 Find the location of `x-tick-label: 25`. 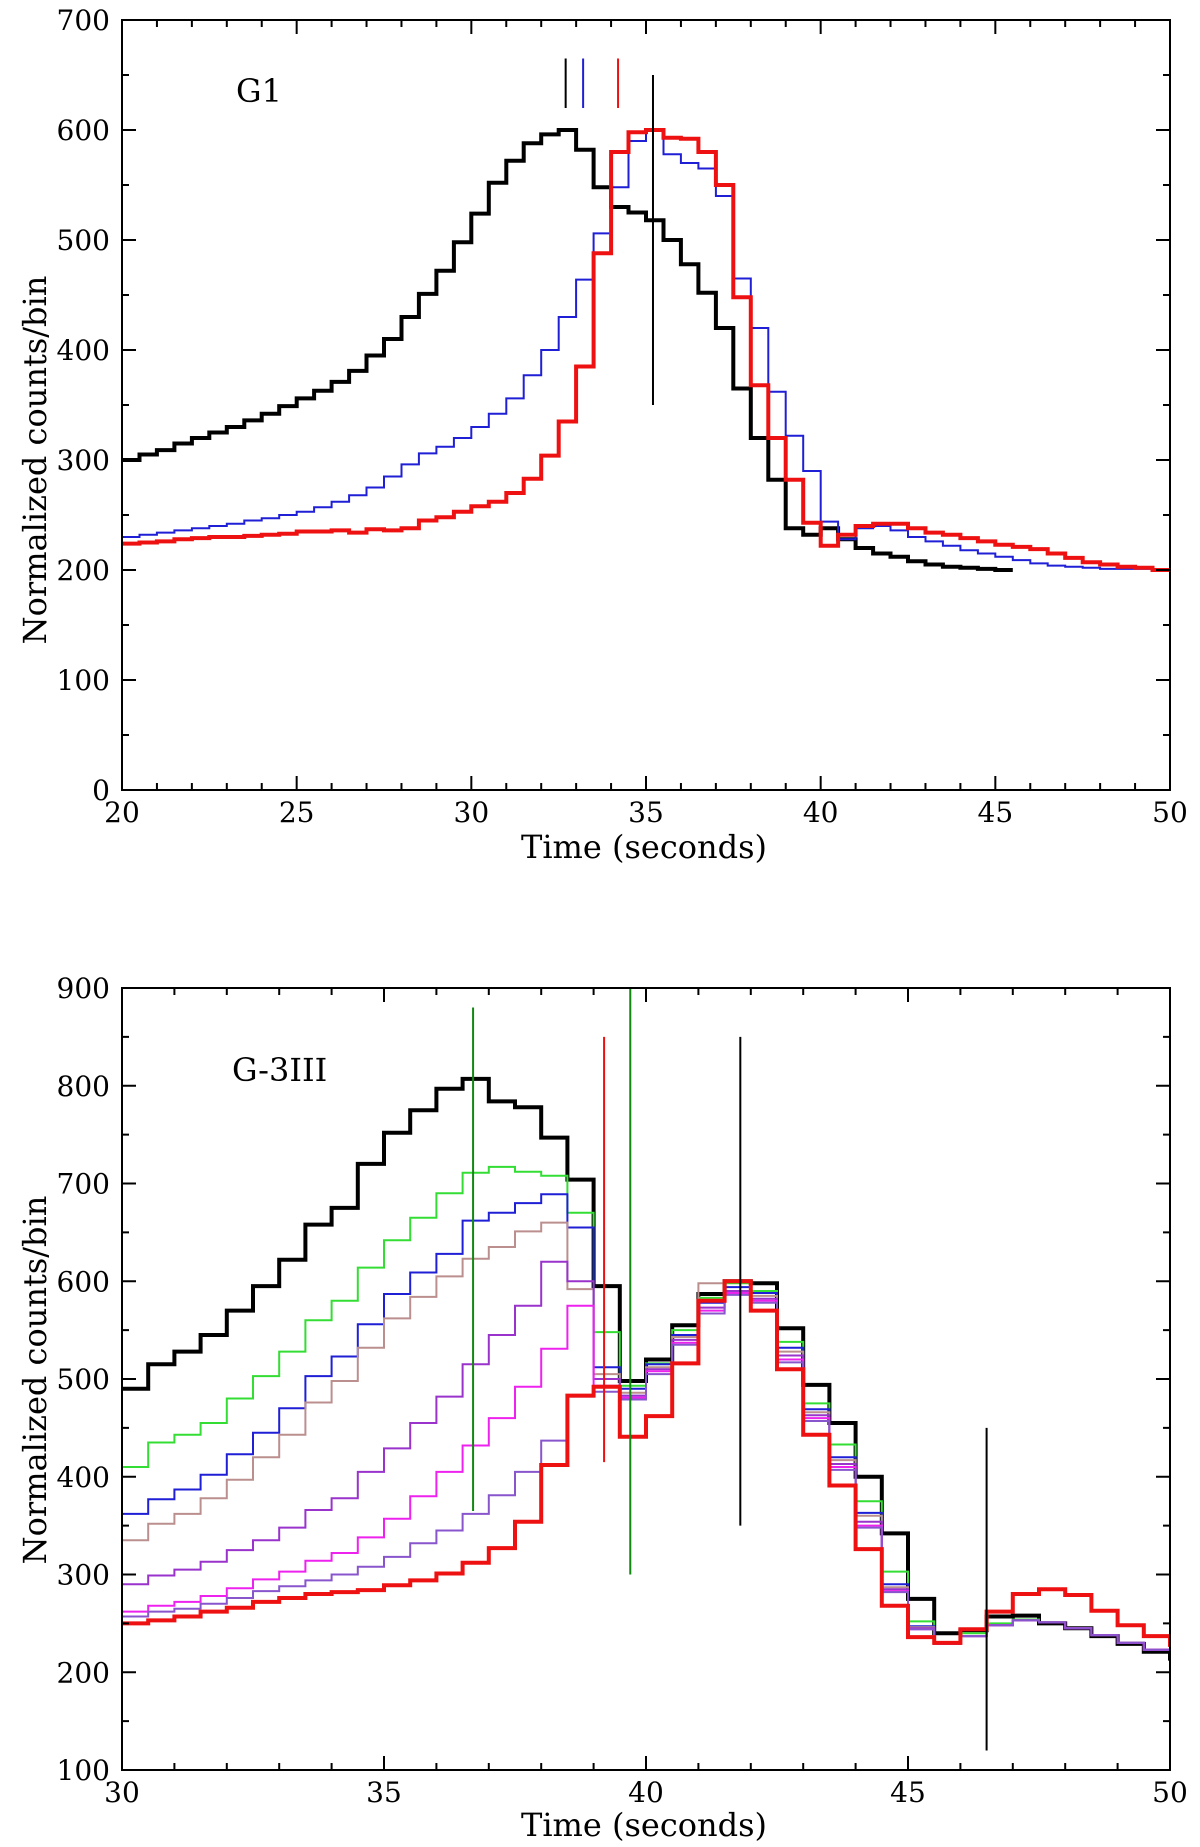

x-tick-label: 25 is located at coordinates (297, 812).